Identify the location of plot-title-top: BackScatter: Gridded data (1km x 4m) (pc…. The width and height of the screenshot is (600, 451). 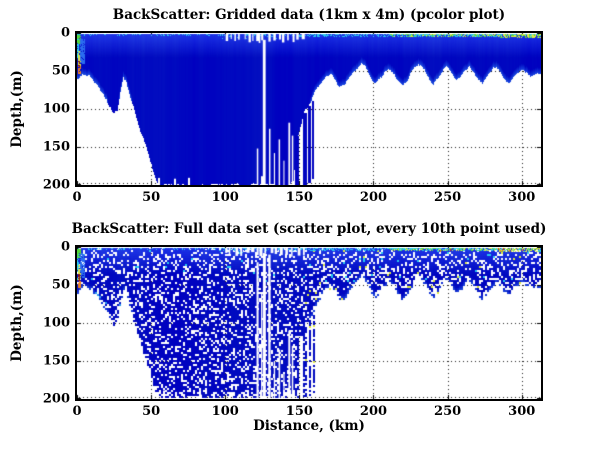
(309, 15).